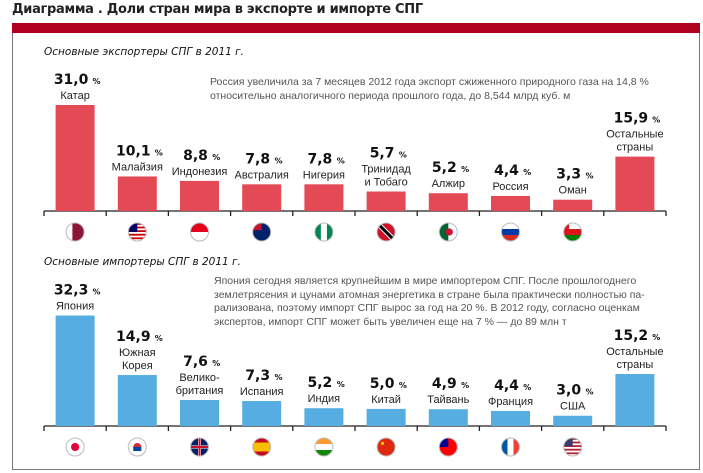  What do you see at coordinates (144, 52) in the screenshot?
I see `exporters-subtitle: Основные экспортеры СПГ в 2011 г.` at bounding box center [144, 52].